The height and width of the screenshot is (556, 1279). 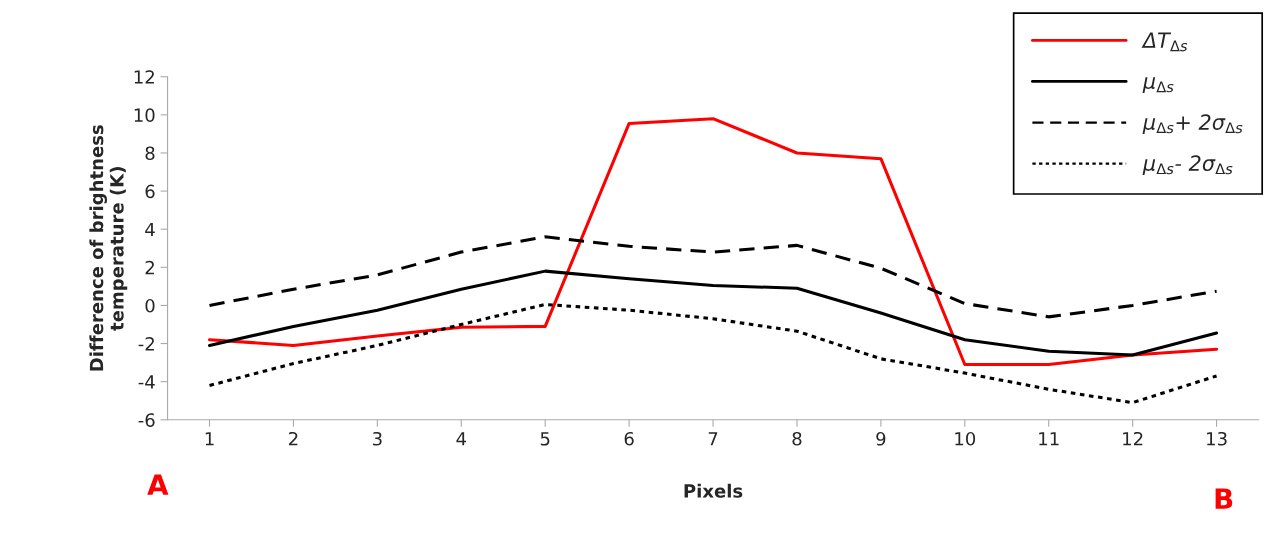 I want to click on x-tick-label: 7, so click(x=713, y=439).